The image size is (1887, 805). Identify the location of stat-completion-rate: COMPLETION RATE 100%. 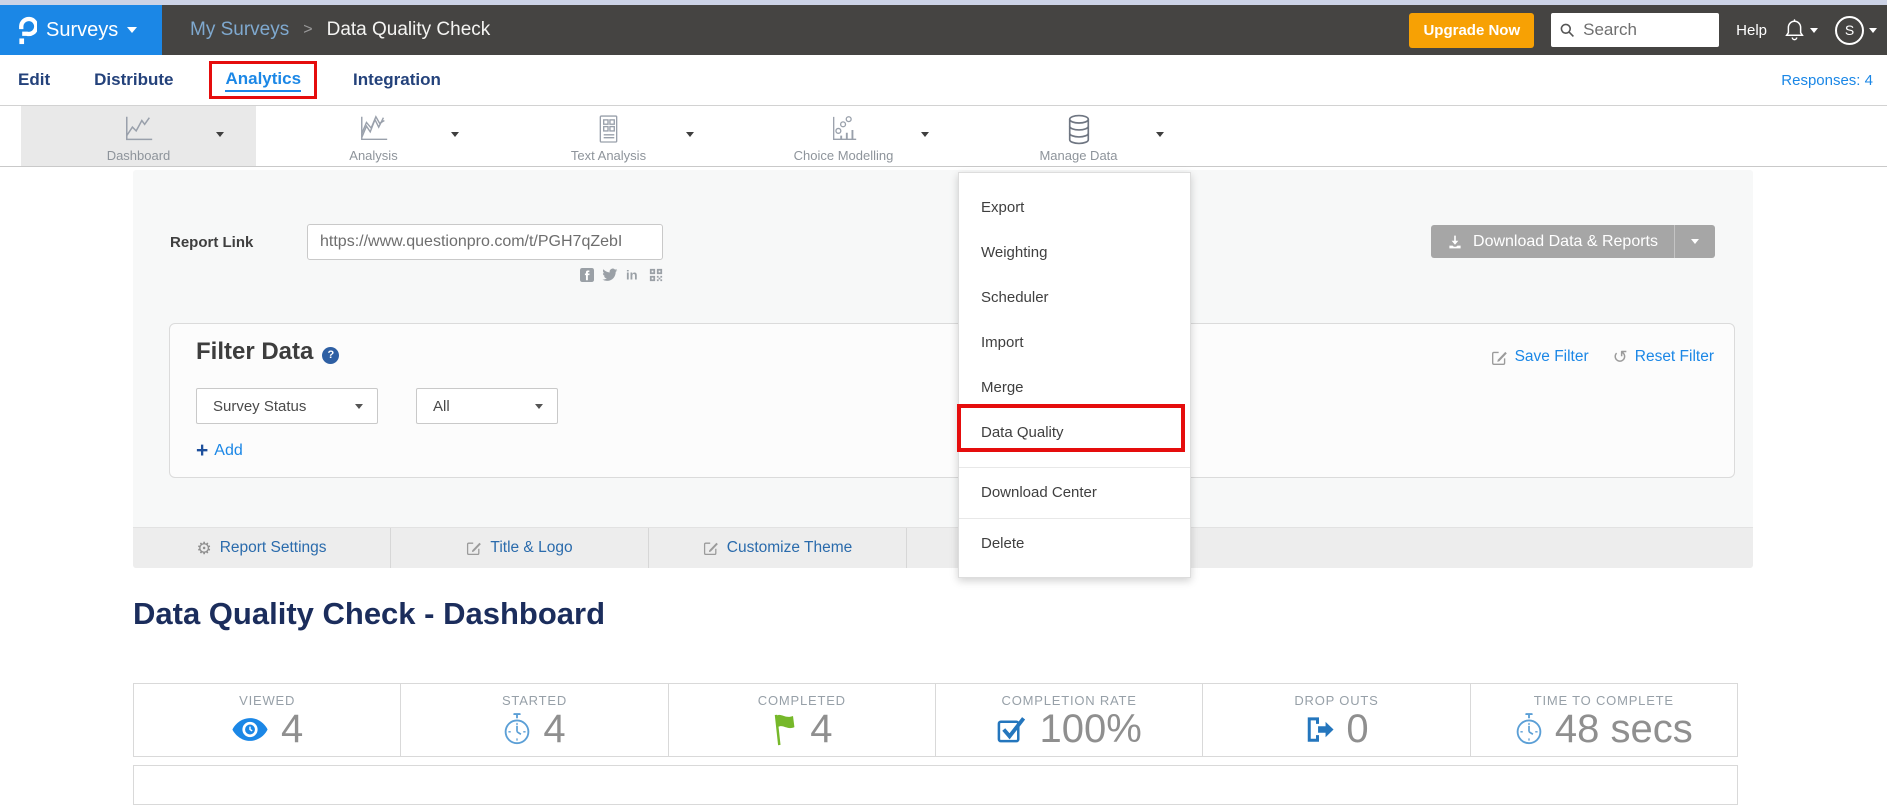
(1070, 720).